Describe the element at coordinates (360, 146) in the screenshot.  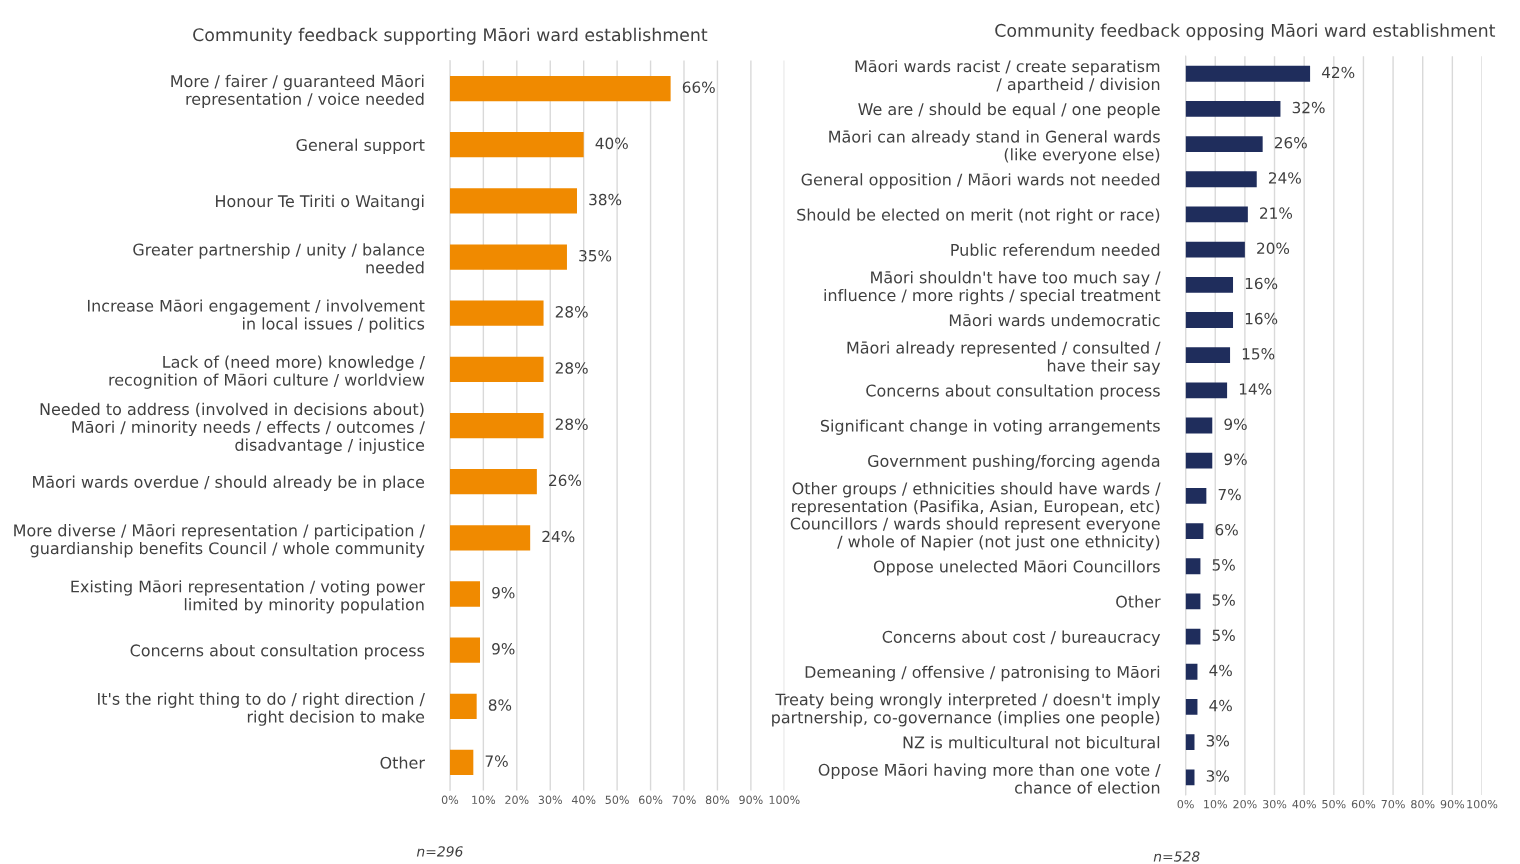
I see `y-tick-label: General support` at that location.